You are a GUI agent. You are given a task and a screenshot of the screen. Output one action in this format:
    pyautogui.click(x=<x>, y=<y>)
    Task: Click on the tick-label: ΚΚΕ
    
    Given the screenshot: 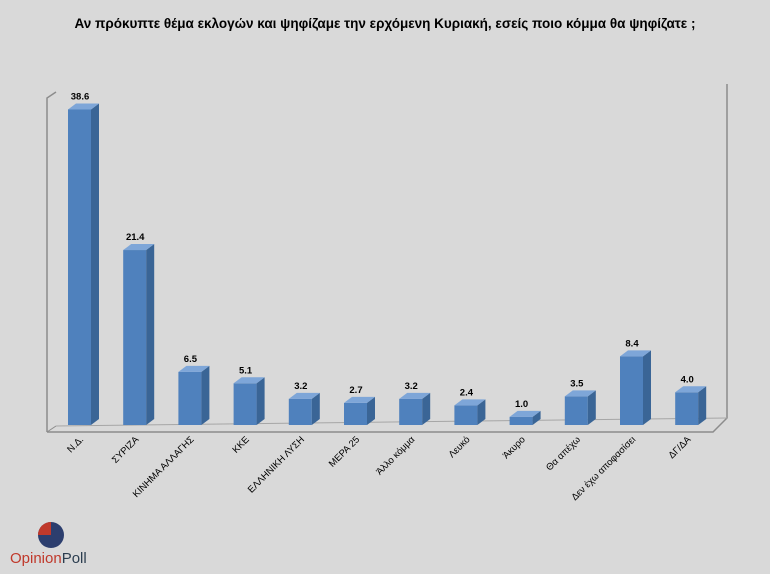 What is the action you would take?
    pyautogui.click(x=240, y=444)
    